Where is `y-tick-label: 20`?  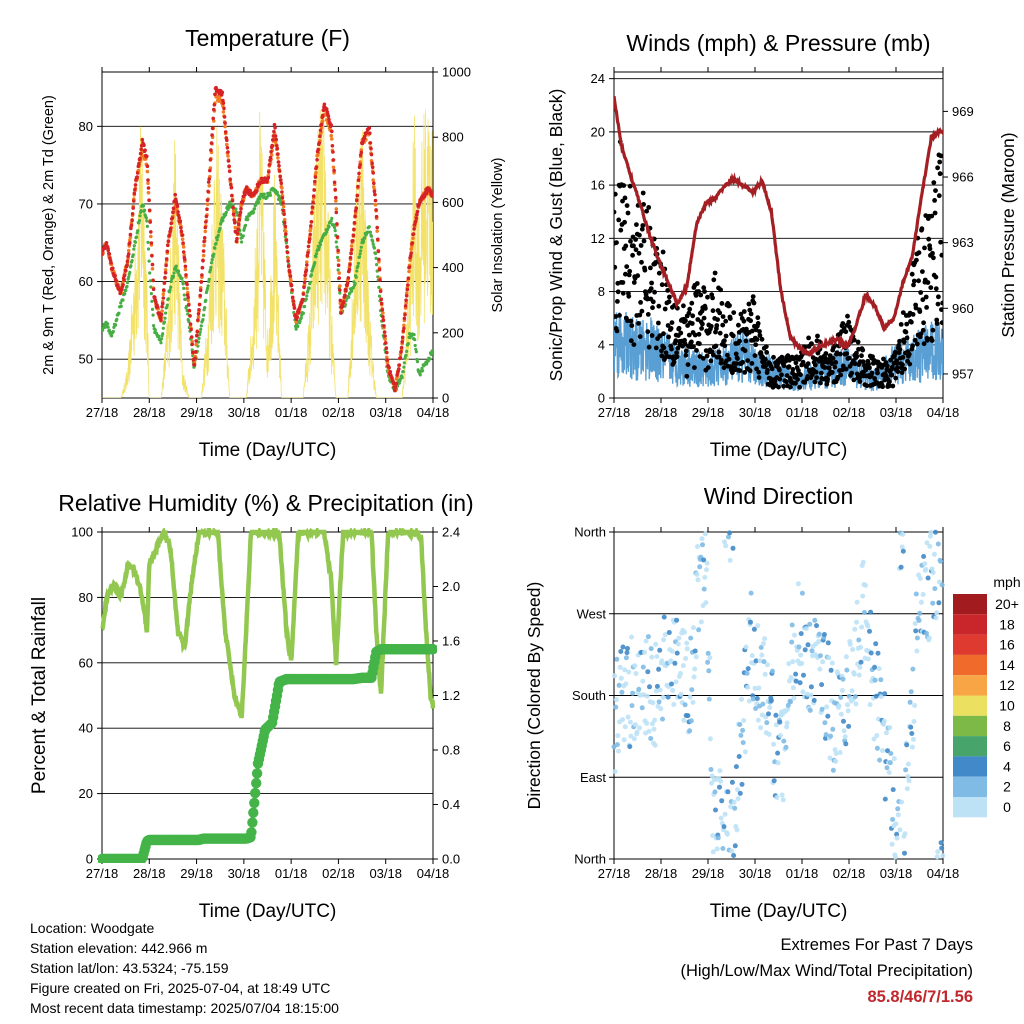
y-tick-label: 20 is located at coordinates (86, 793).